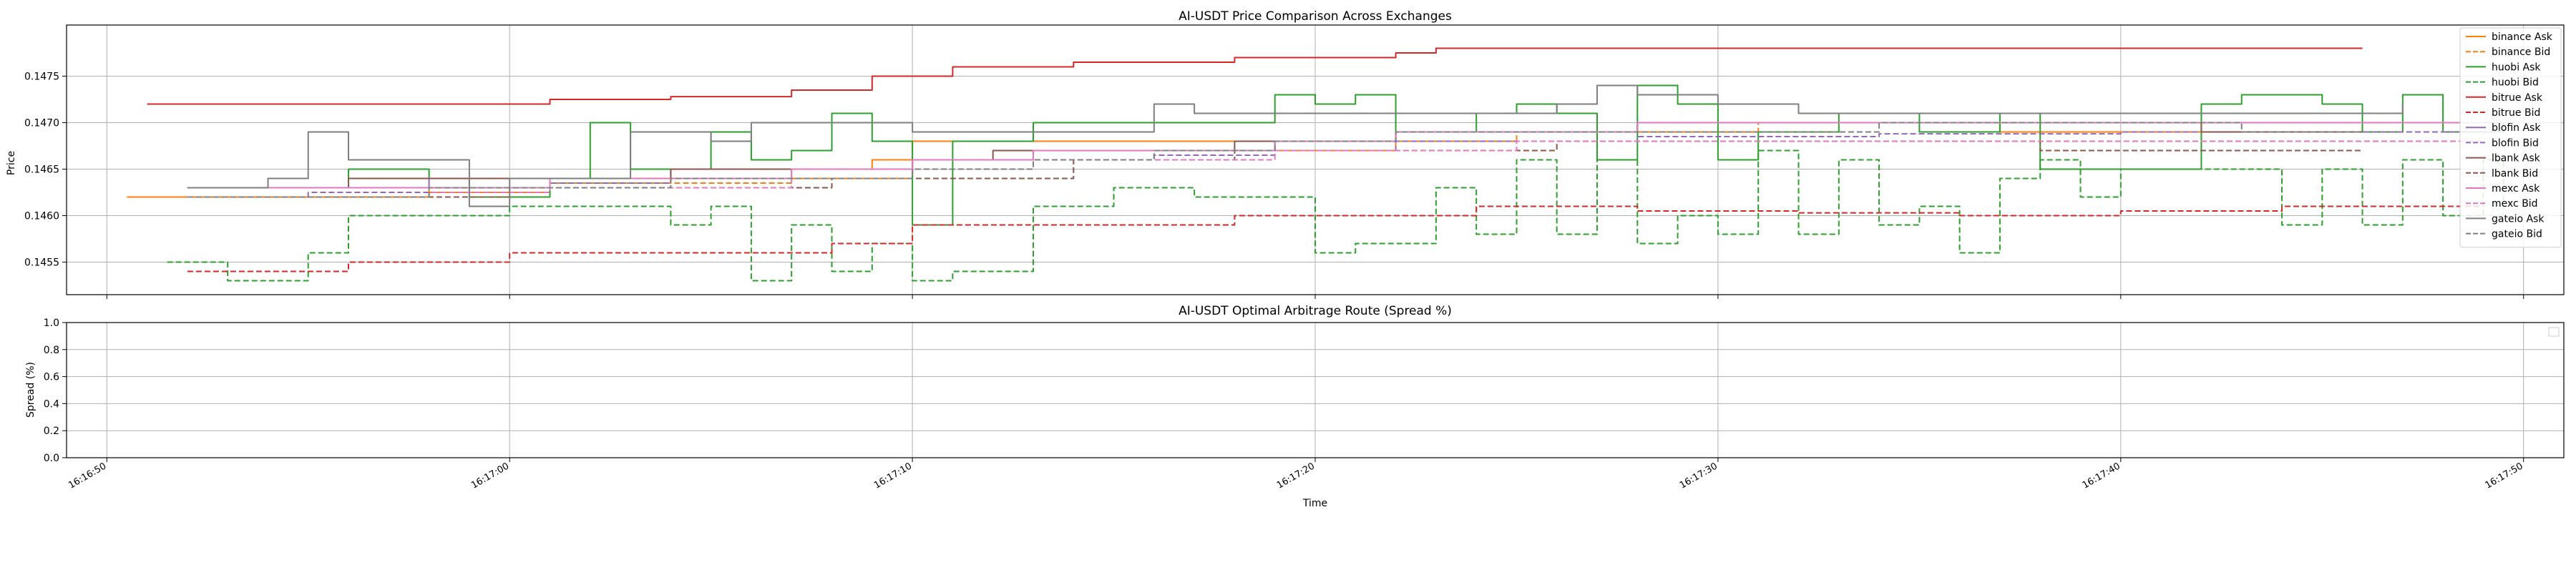 This screenshot has height=575, width=2576. What do you see at coordinates (2516, 158) in the screenshot?
I see `legend-label-lbank-ask: lbank Ask` at bounding box center [2516, 158].